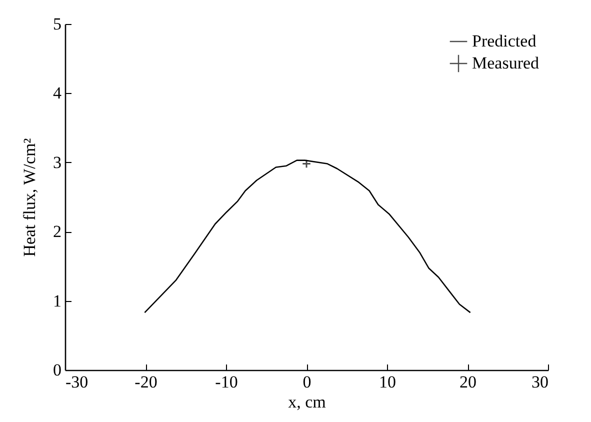 This screenshot has width=591, height=422. What do you see at coordinates (77, 382) in the screenshot?
I see `x-tick-label: -30` at bounding box center [77, 382].